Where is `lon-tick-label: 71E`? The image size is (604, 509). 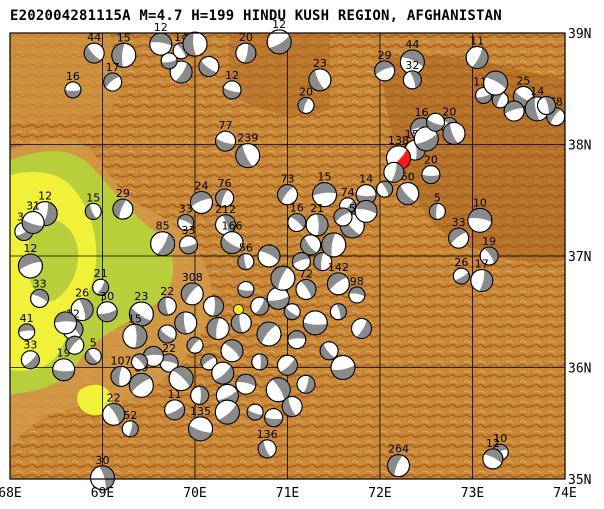 lon-tick-label: 71E is located at coordinates (287, 493).